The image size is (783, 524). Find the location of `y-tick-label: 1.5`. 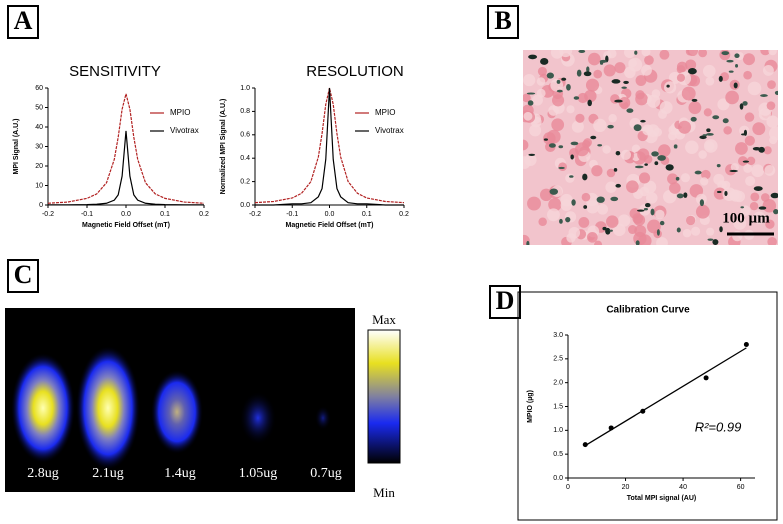

y-tick-label: 1.5 is located at coordinates (558, 406).